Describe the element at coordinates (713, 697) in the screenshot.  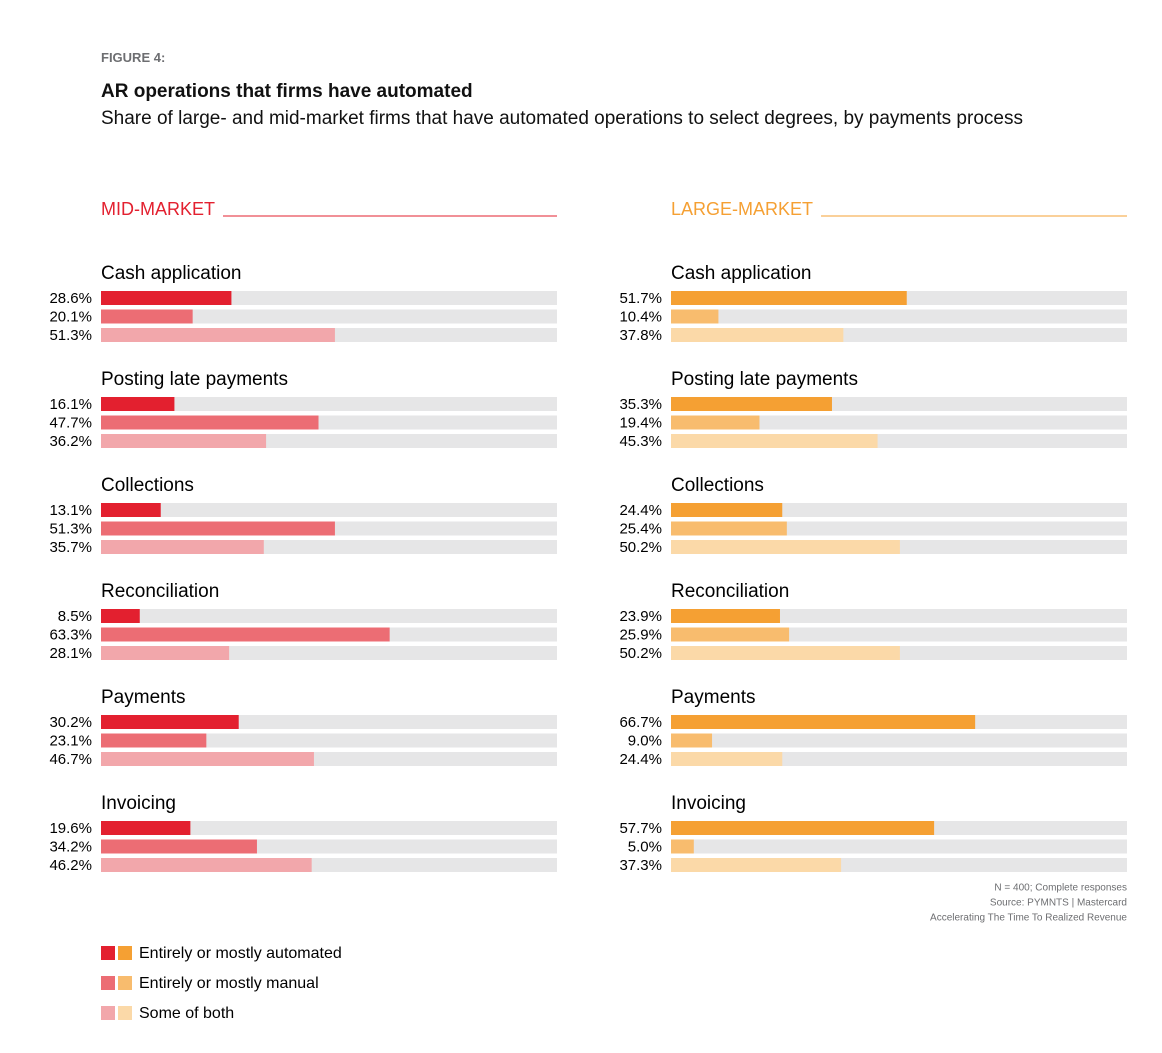
I see `group-label: Payments` at that location.